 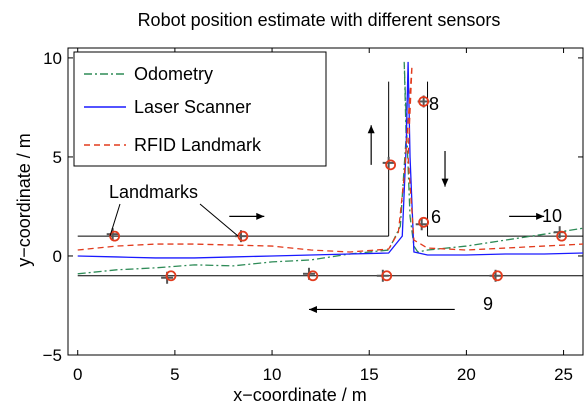 What do you see at coordinates (552, 216) in the screenshot?
I see `annotation-label-10: 10` at bounding box center [552, 216].